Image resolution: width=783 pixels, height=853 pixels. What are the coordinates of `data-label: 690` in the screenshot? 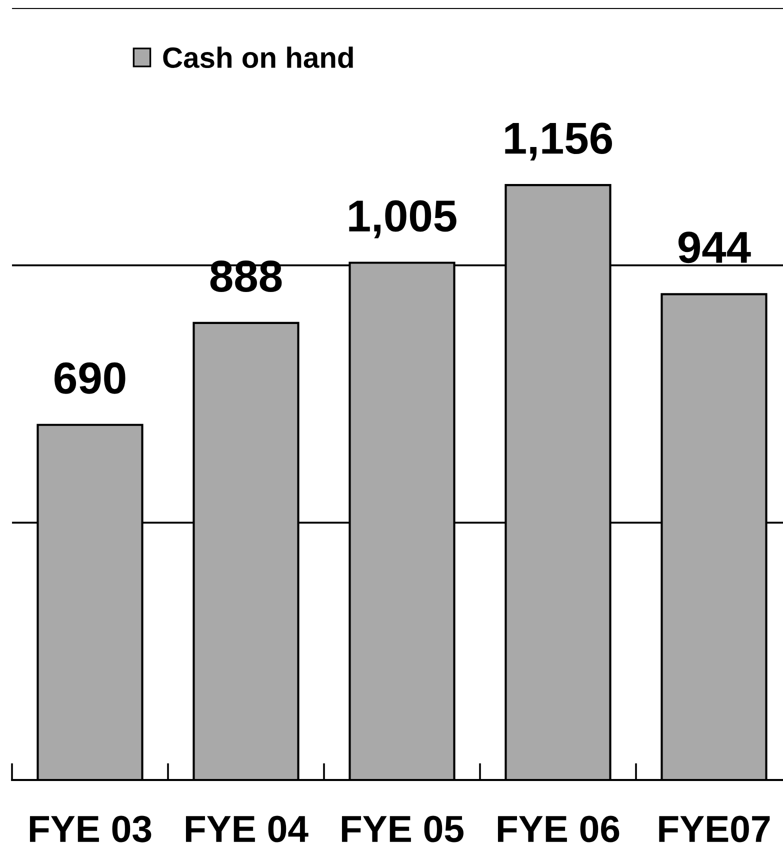 It's located at (90, 378).